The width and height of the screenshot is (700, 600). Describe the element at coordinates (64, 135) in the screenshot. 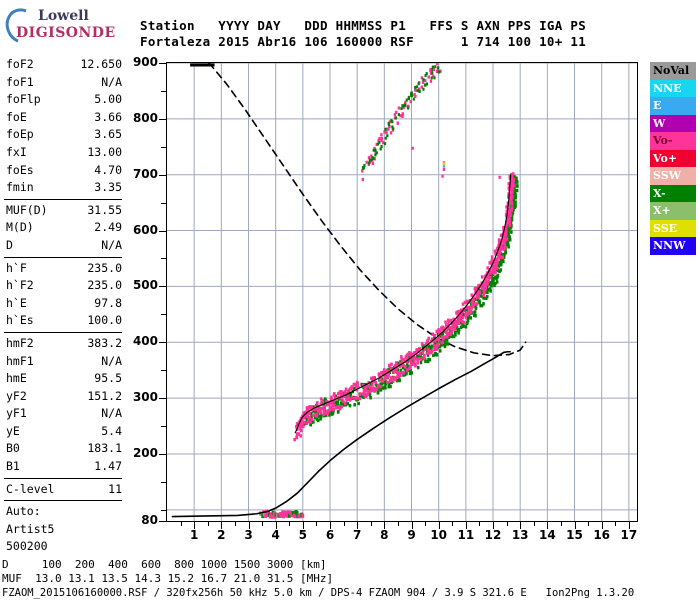

I see `param-row: foEp 3.65` at that location.